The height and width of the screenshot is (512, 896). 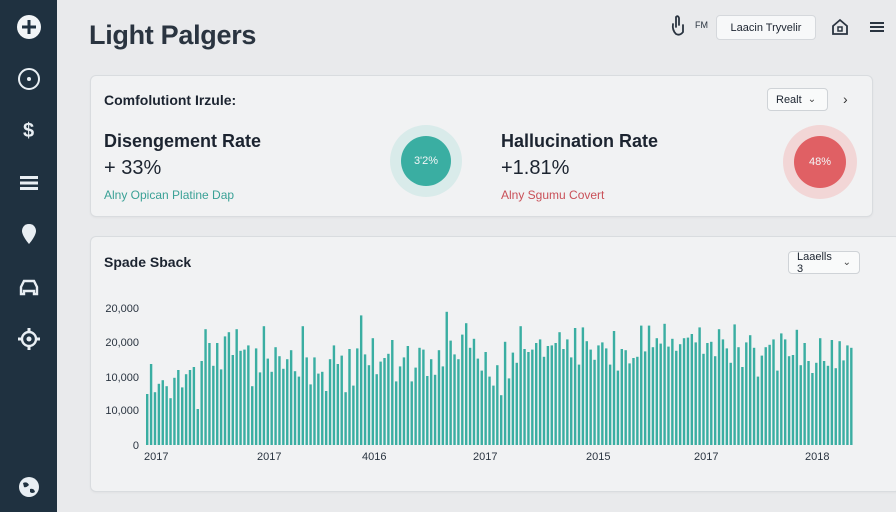 What do you see at coordinates (173, 35) in the screenshot?
I see `page-title: Light Palgers` at bounding box center [173, 35].